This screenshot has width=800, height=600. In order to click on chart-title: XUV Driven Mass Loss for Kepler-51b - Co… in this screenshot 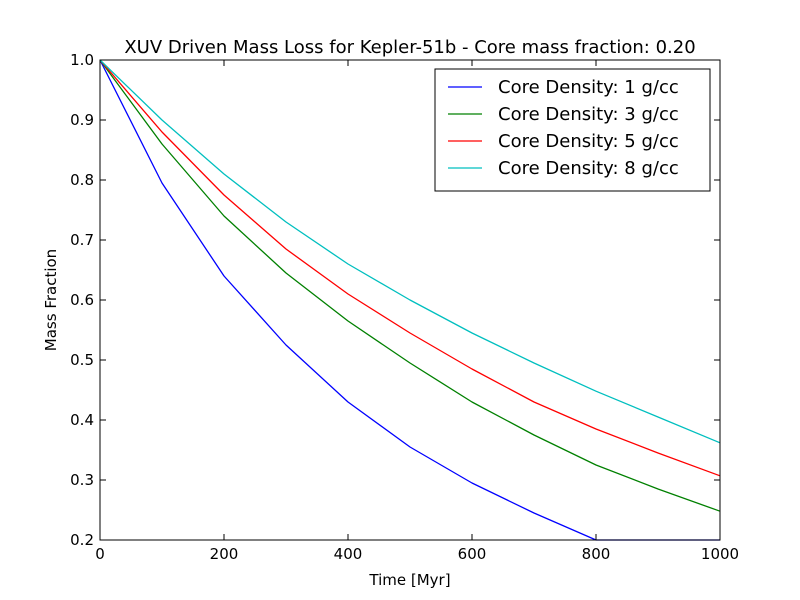, I will do `click(409, 47)`.